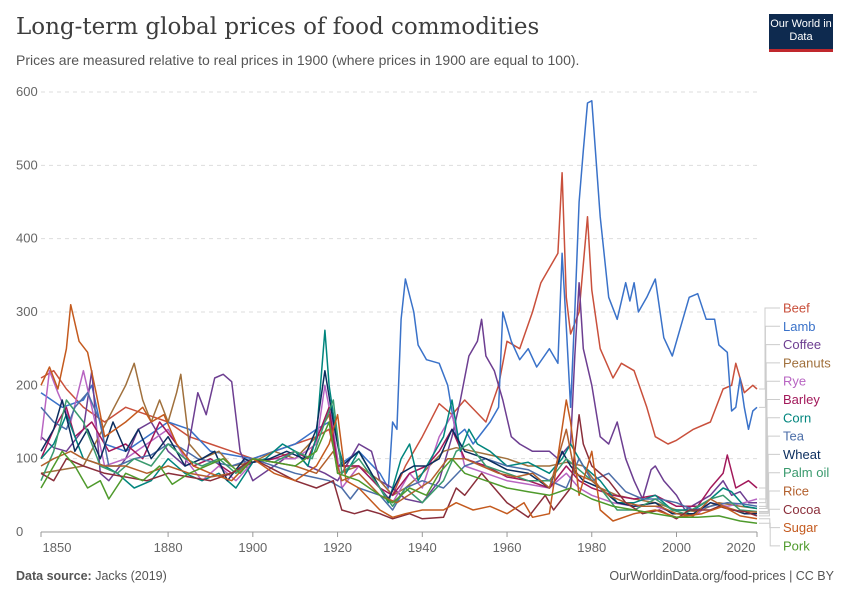 The height and width of the screenshot is (600, 850). Describe the element at coordinates (801, 33) in the screenshot. I see `owid-logo: Our World in Data` at that location.